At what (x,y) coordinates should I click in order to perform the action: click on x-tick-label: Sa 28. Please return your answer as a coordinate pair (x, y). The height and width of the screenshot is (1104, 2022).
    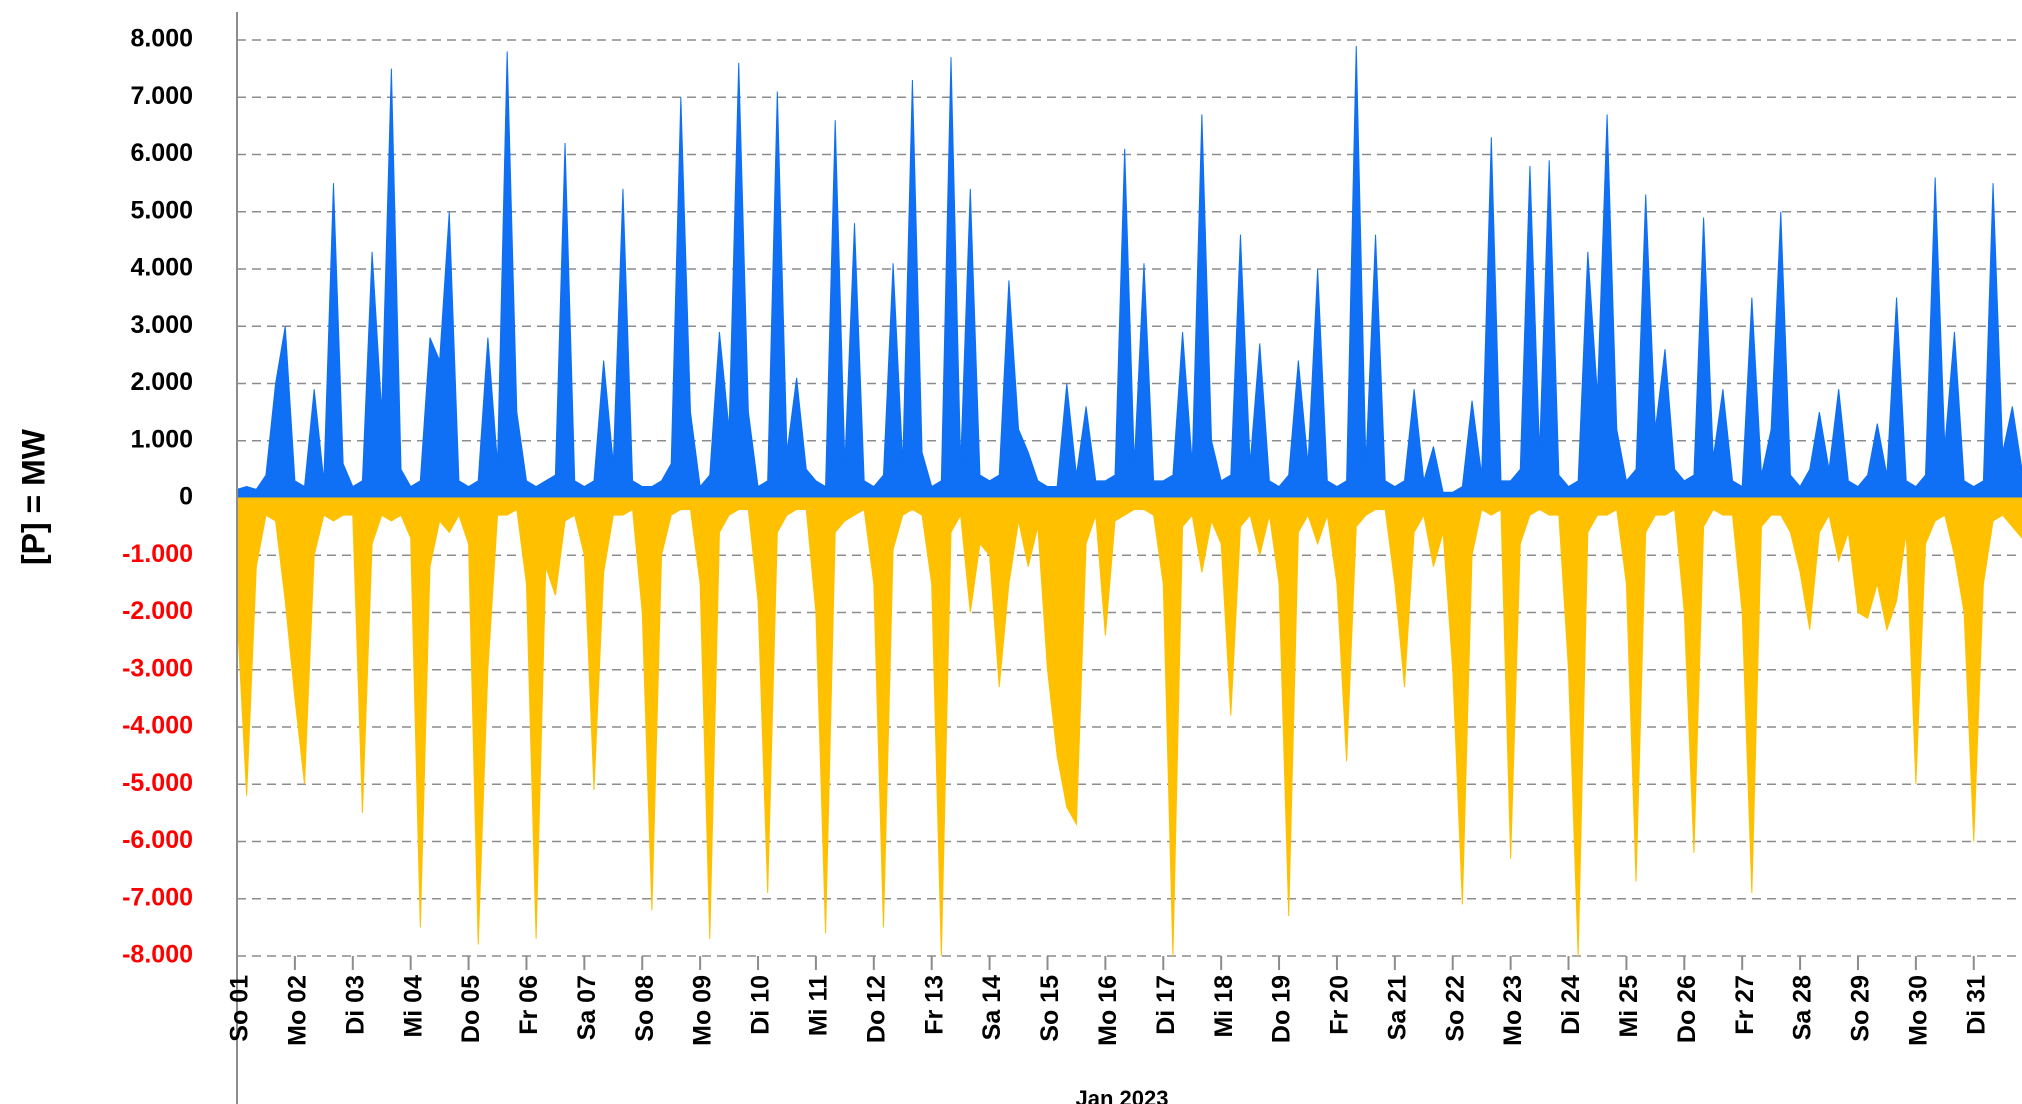
    Looking at the image, I should click on (1803, 1007).